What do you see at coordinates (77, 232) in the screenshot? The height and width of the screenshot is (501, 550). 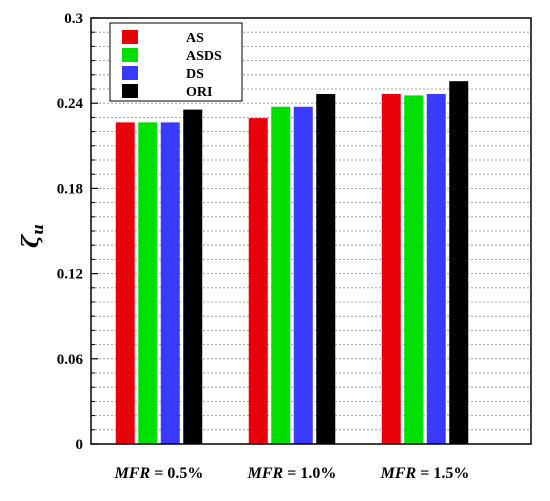 I see `y-axis-ticks: 0 0.06 0.12 0.18 0.24 0.3` at bounding box center [77, 232].